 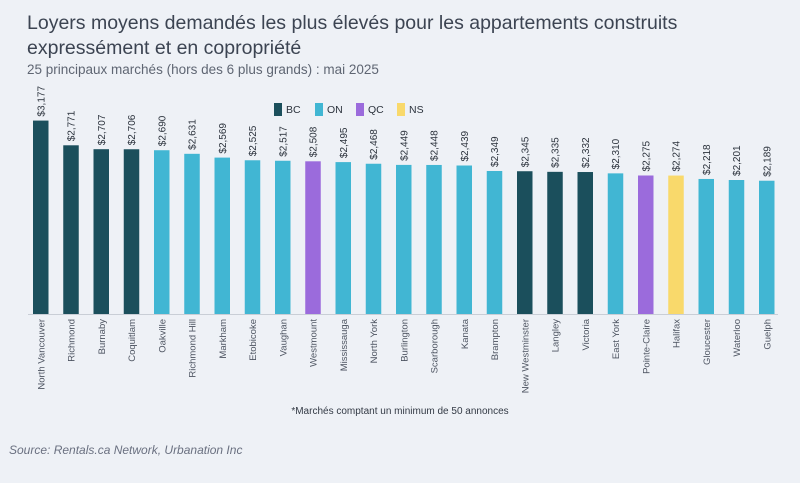 What do you see at coordinates (283, 237) in the screenshot?
I see `bar-vaughan` at bounding box center [283, 237].